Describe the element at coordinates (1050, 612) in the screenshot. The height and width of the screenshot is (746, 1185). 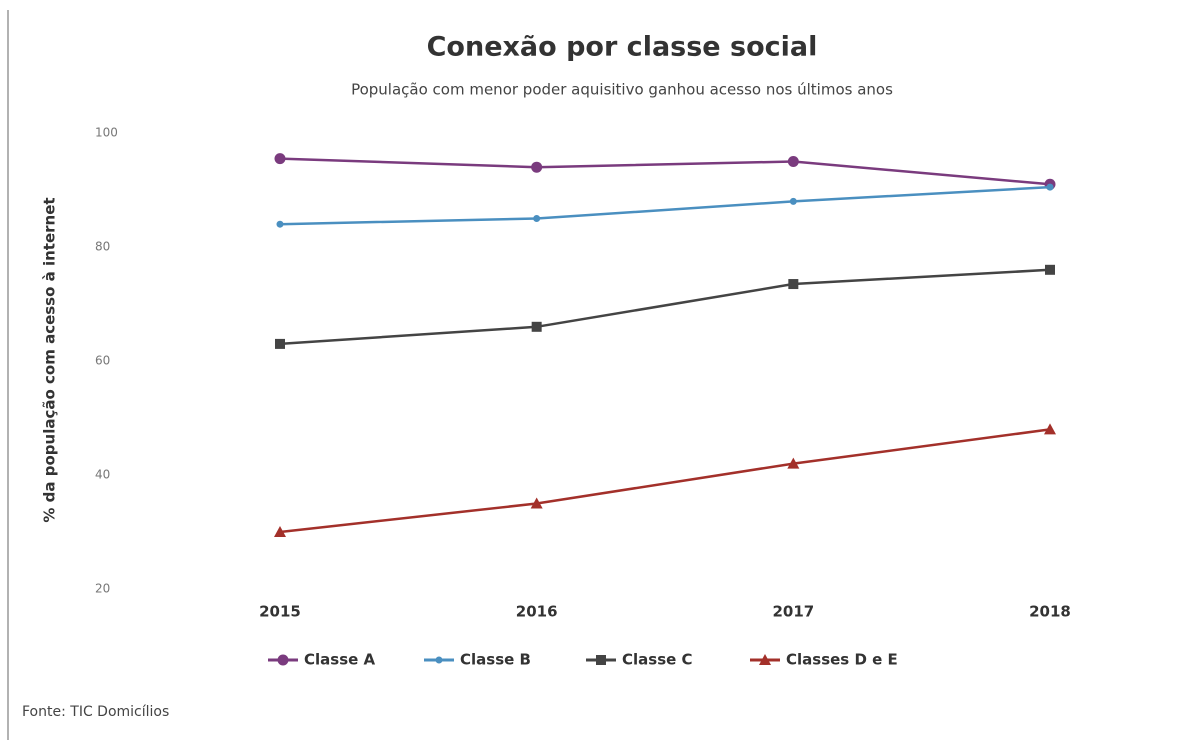
I see `x-tick-label: 2018` at that location.